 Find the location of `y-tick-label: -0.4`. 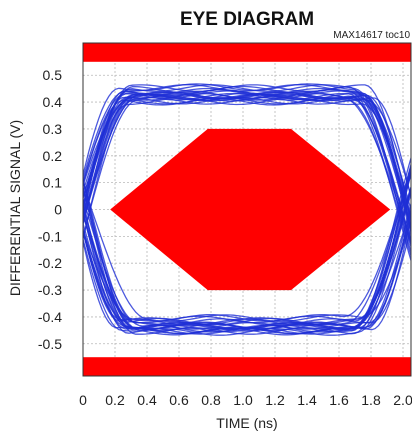

y-tick-label: -0.4 is located at coordinates (50, 317).